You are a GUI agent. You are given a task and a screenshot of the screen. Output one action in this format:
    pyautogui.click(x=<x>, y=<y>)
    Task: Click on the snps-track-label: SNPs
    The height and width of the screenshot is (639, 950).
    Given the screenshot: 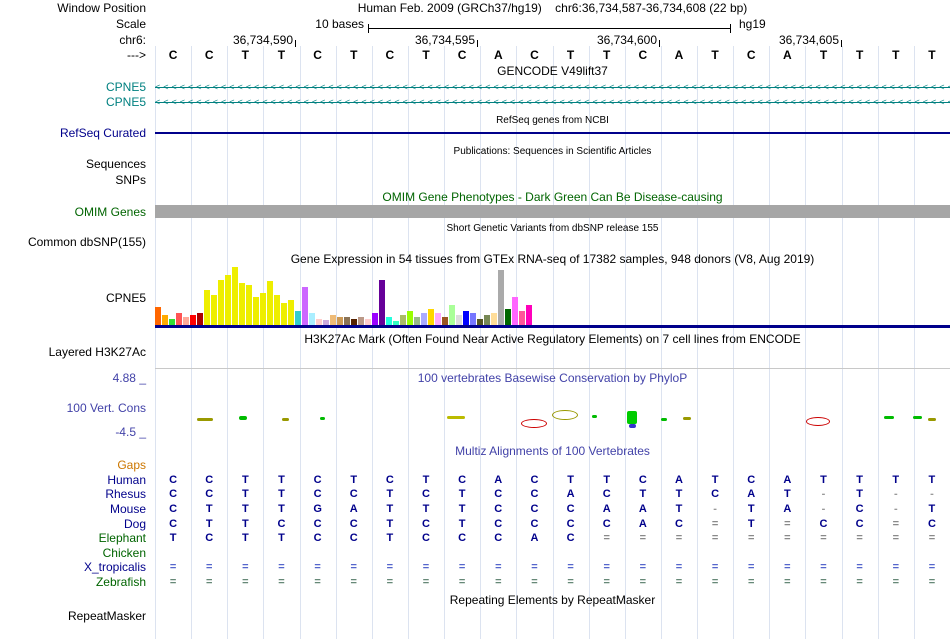 What is the action you would take?
    pyautogui.click(x=130, y=180)
    